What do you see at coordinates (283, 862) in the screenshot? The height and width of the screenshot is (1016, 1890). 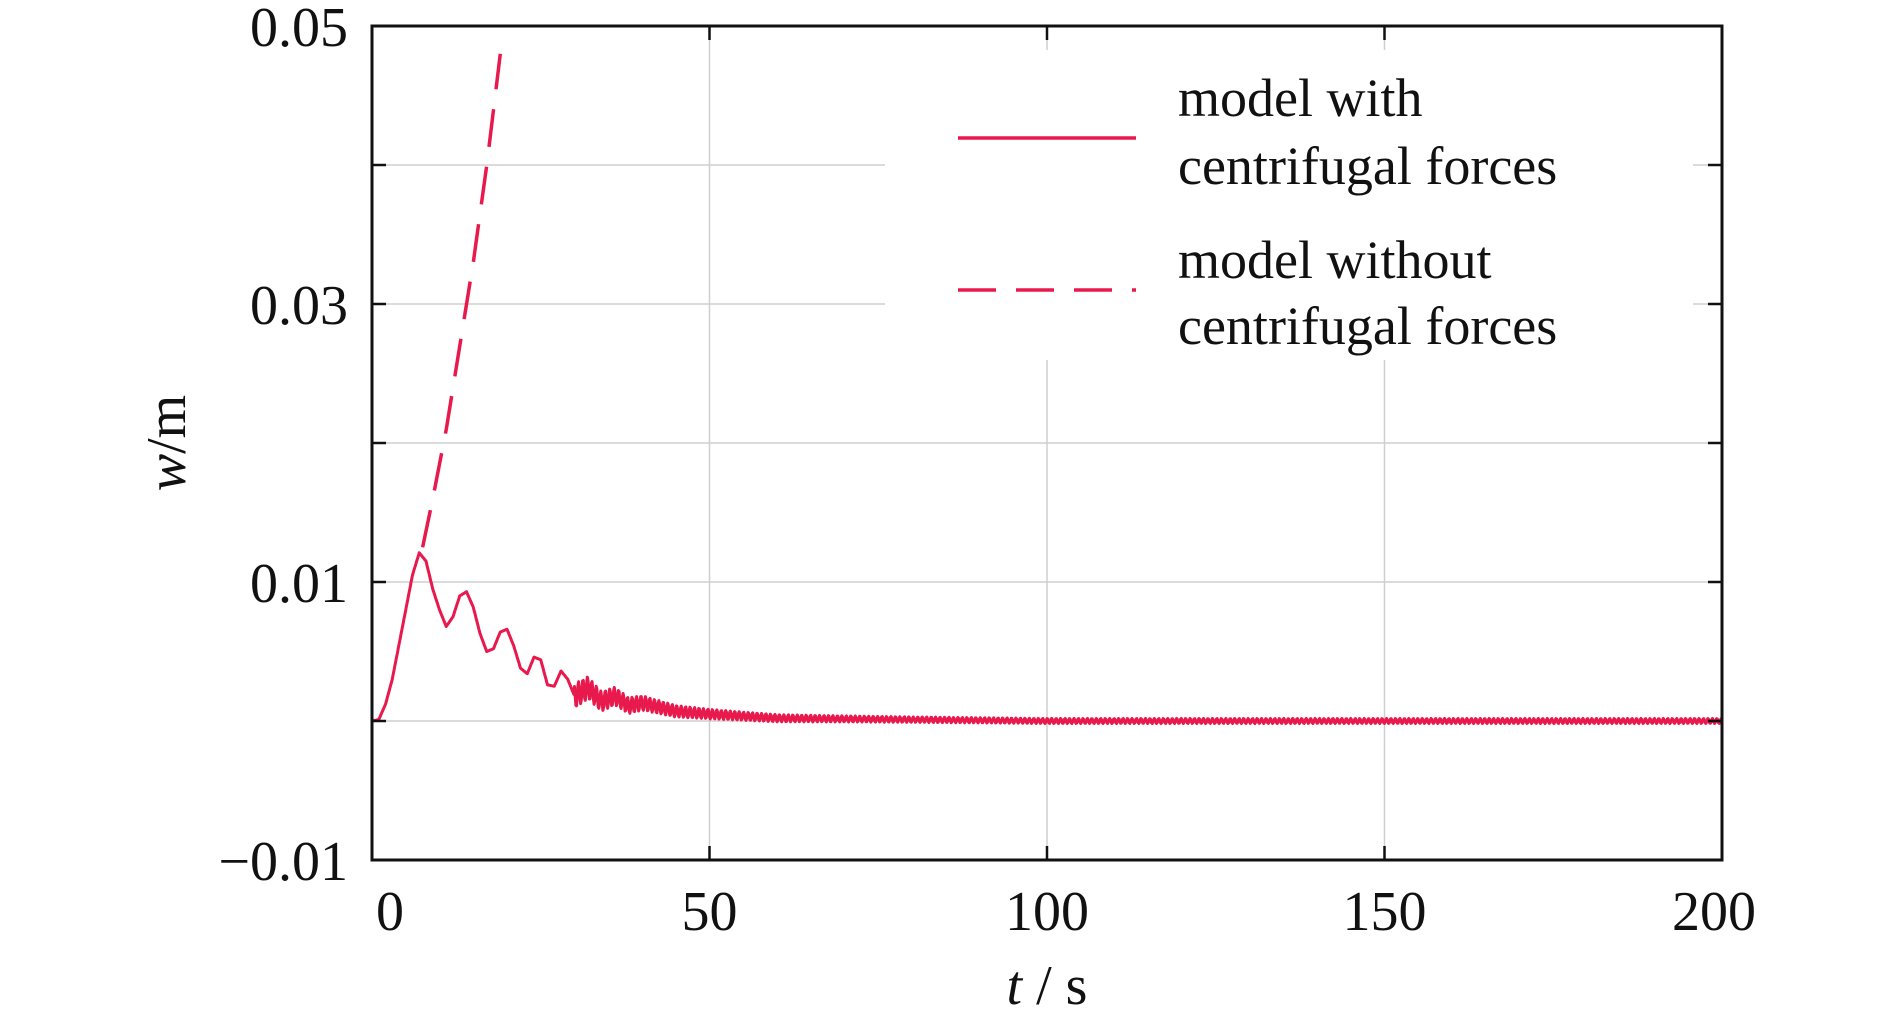 I see `y-tick-label: −0.01` at bounding box center [283, 862].